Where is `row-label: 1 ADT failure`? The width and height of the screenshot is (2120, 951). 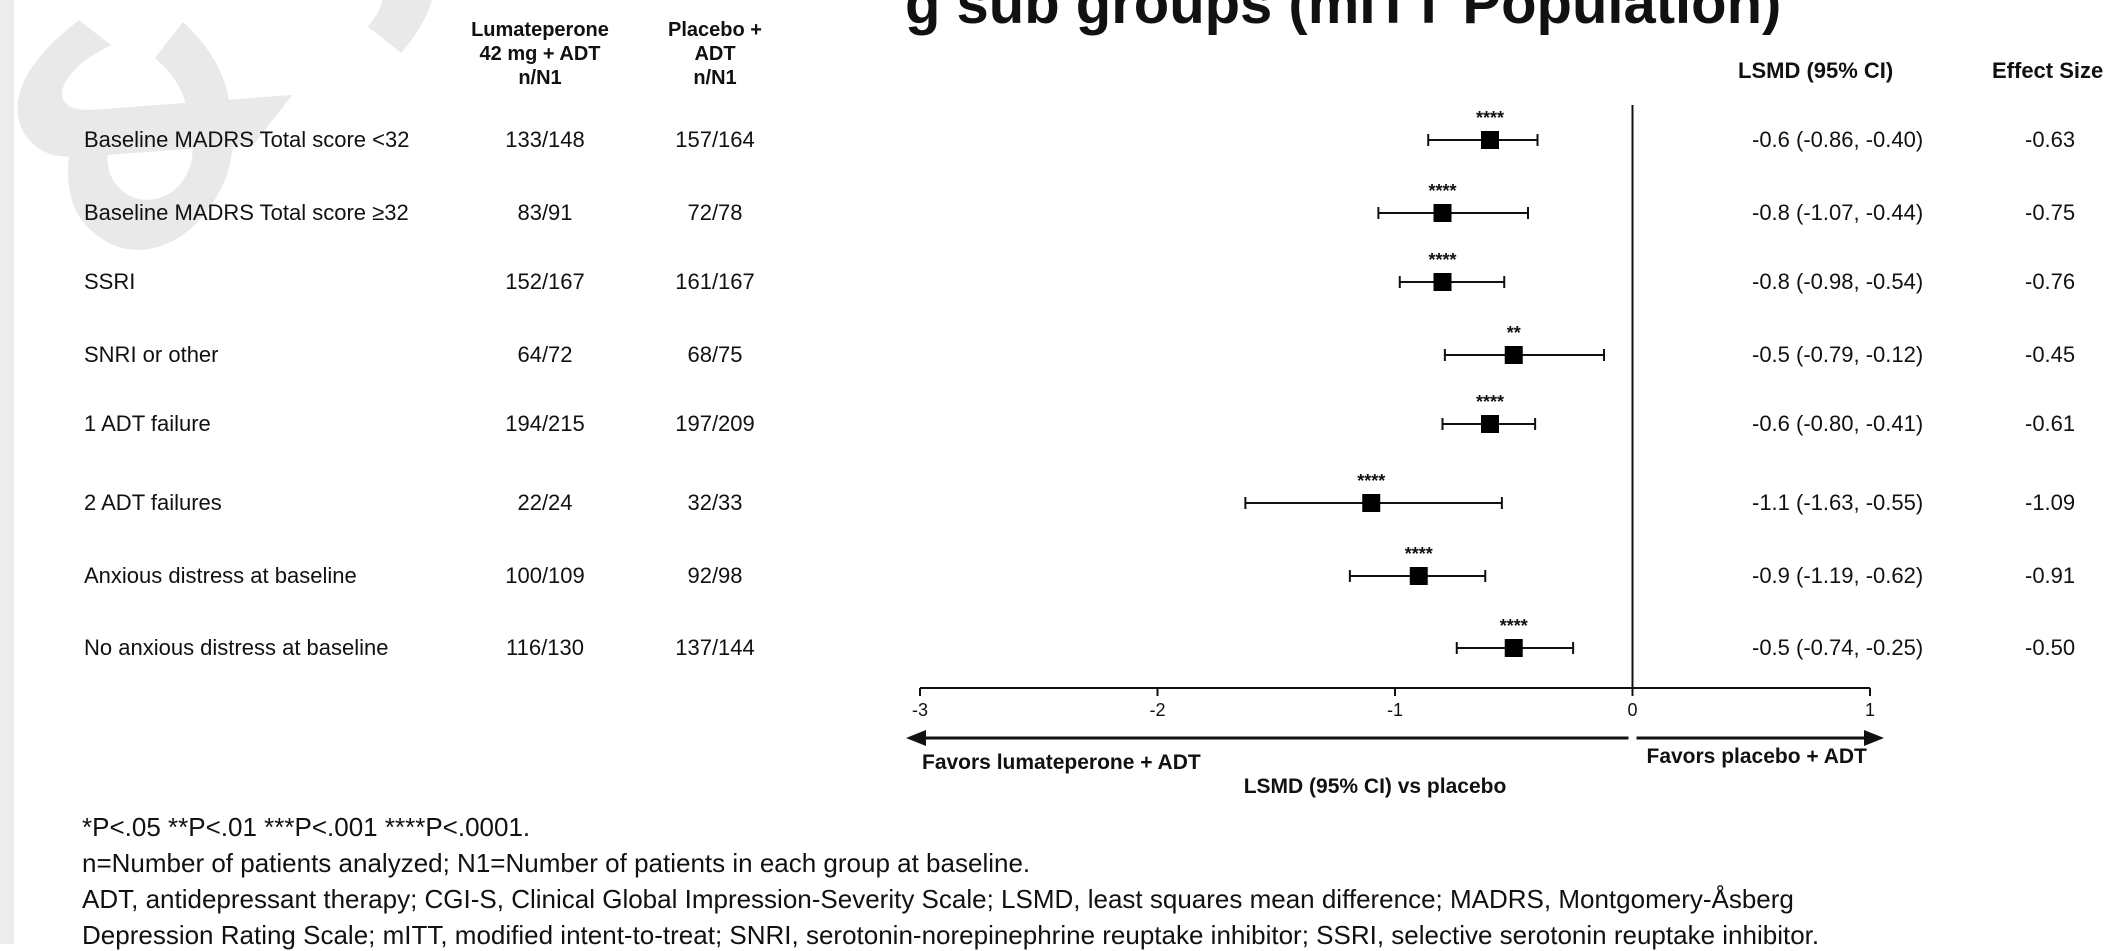
row-label: 1 ADT failure is located at coordinates (147, 423).